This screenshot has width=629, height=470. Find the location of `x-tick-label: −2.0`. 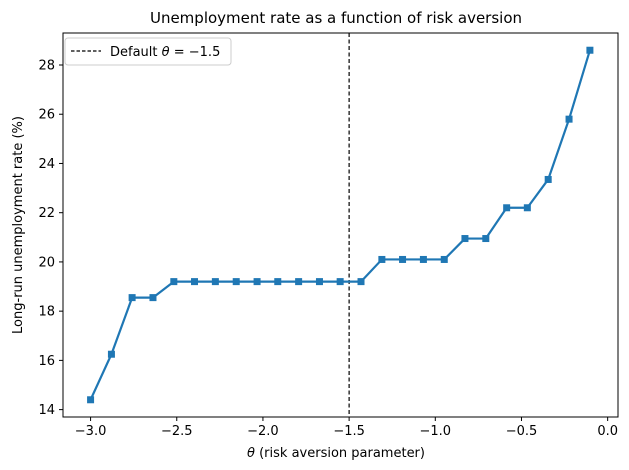

x-tick-label: −2.0 is located at coordinates (263, 431).